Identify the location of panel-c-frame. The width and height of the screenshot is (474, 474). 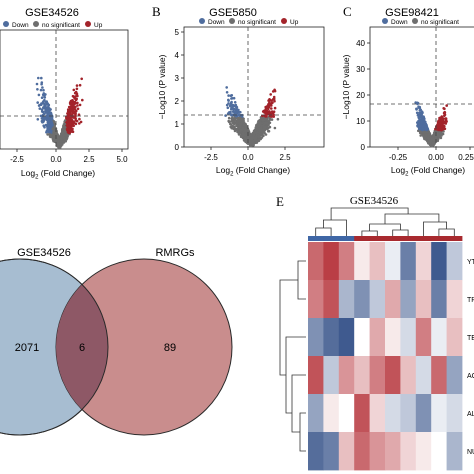
(421, 87).